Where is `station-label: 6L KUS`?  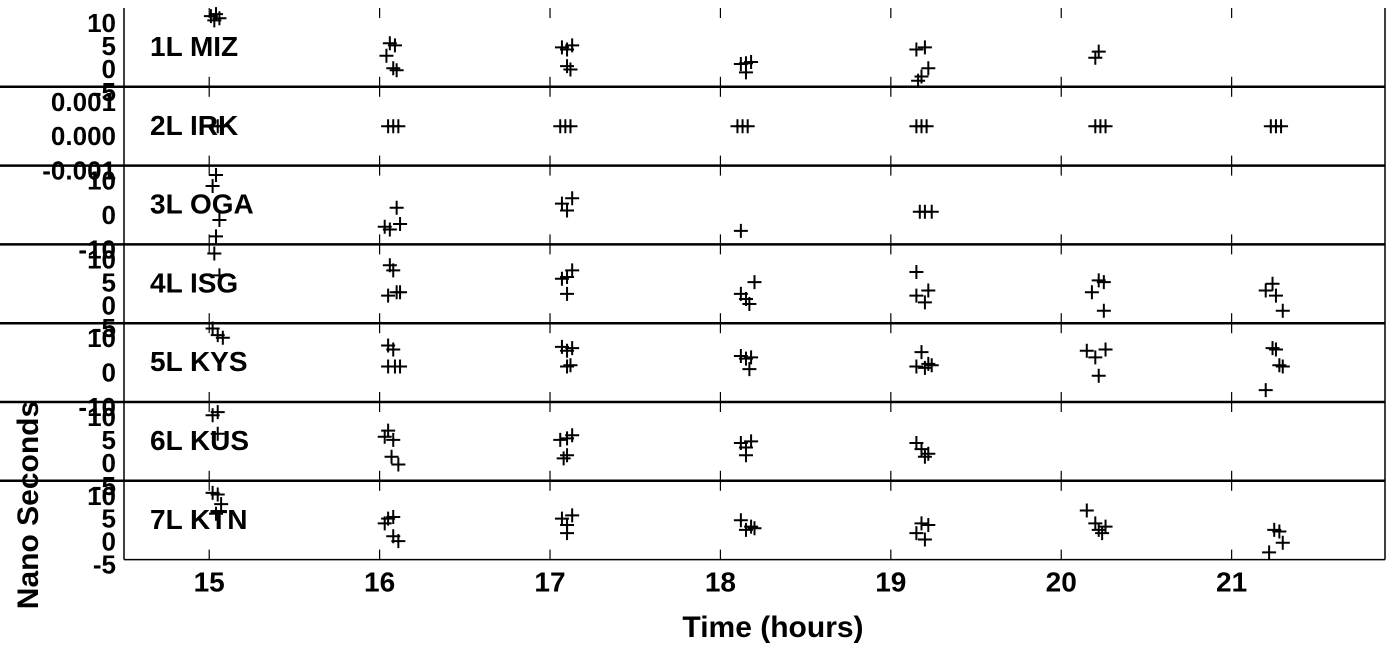
station-label: 6L KUS is located at coordinates (199, 440).